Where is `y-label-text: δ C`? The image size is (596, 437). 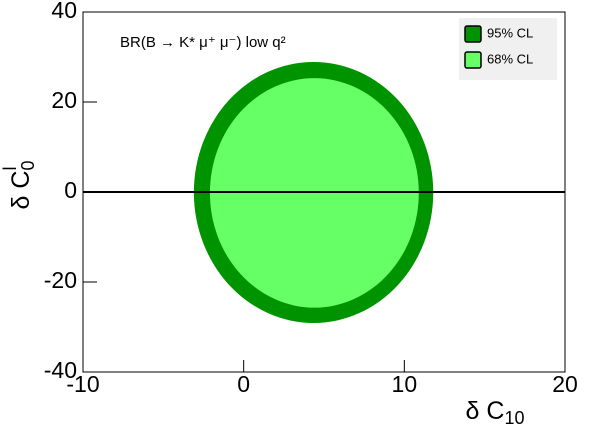 y-label-text: δ C is located at coordinates (21, 190).